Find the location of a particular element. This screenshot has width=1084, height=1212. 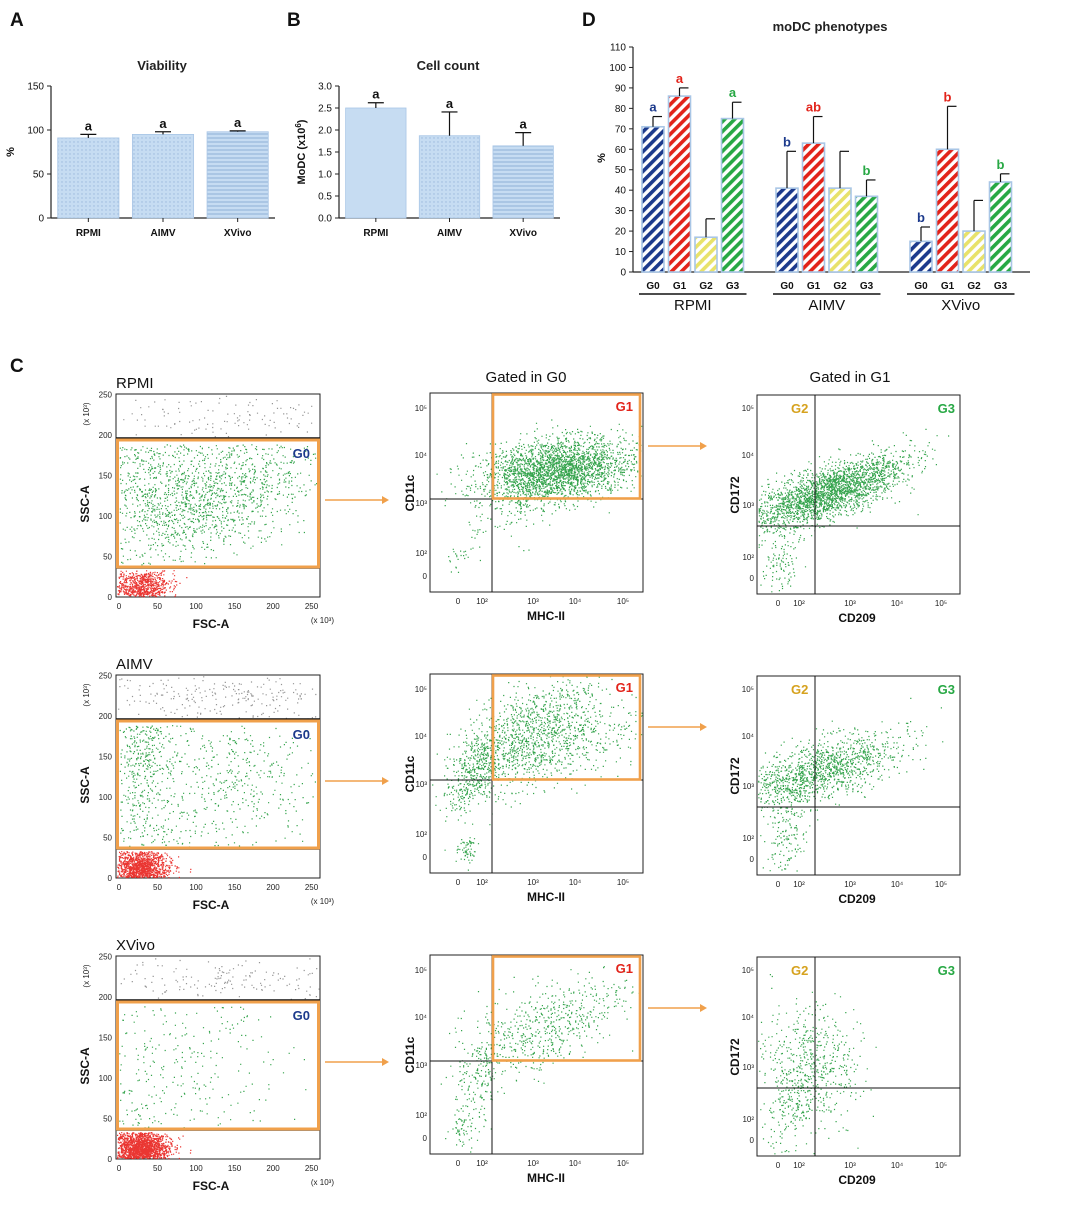

y-tick-label: 110 is located at coordinates (618, 48).